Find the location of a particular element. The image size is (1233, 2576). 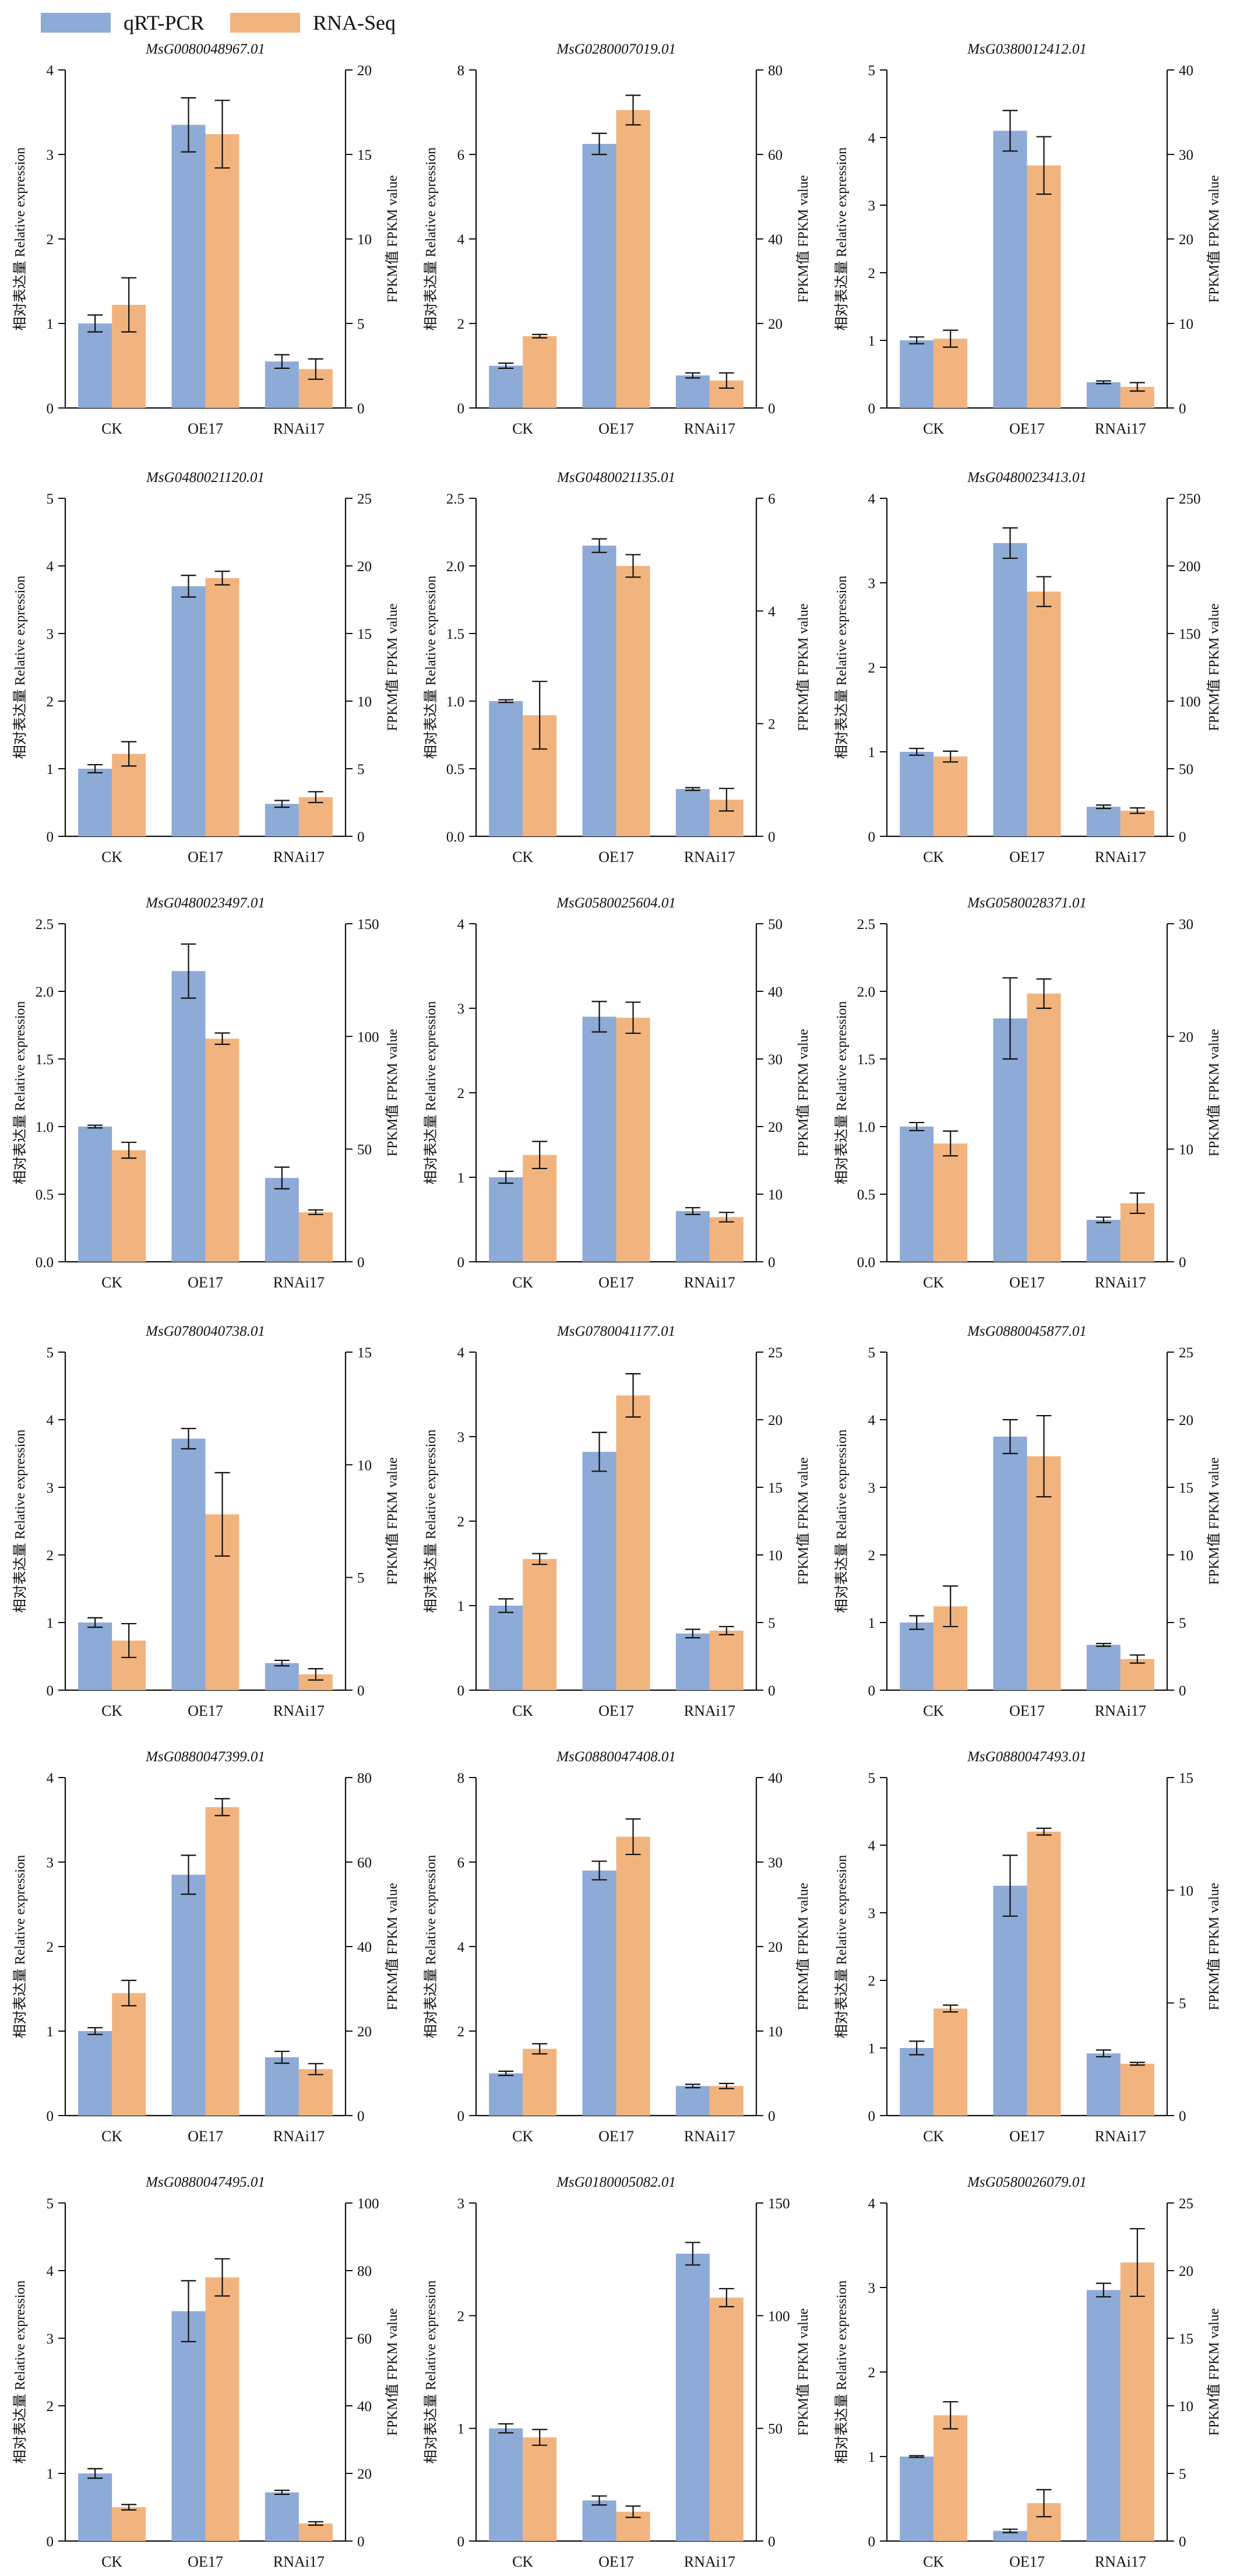

chart-legend: qRT-PCR RNA-Seq is located at coordinates (616, 26).